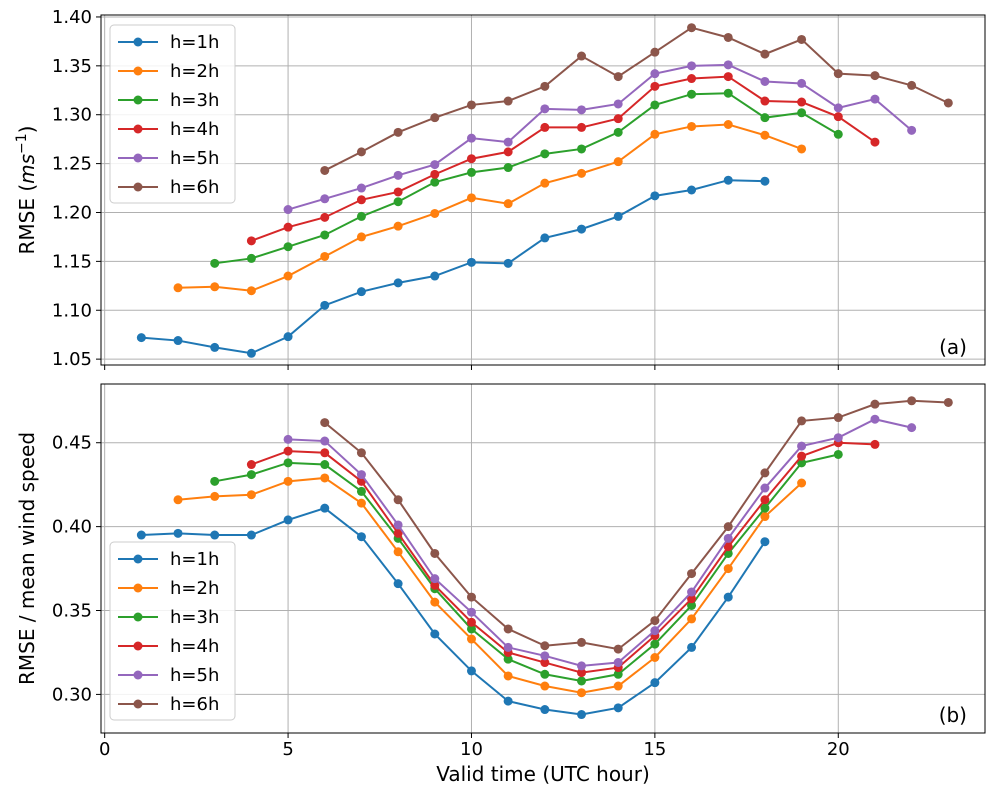  What do you see at coordinates (172, 114) in the screenshot?
I see `panel-a-legend: h=1h h=2h h=3h h=4h h=5h h=6h` at bounding box center [172, 114].